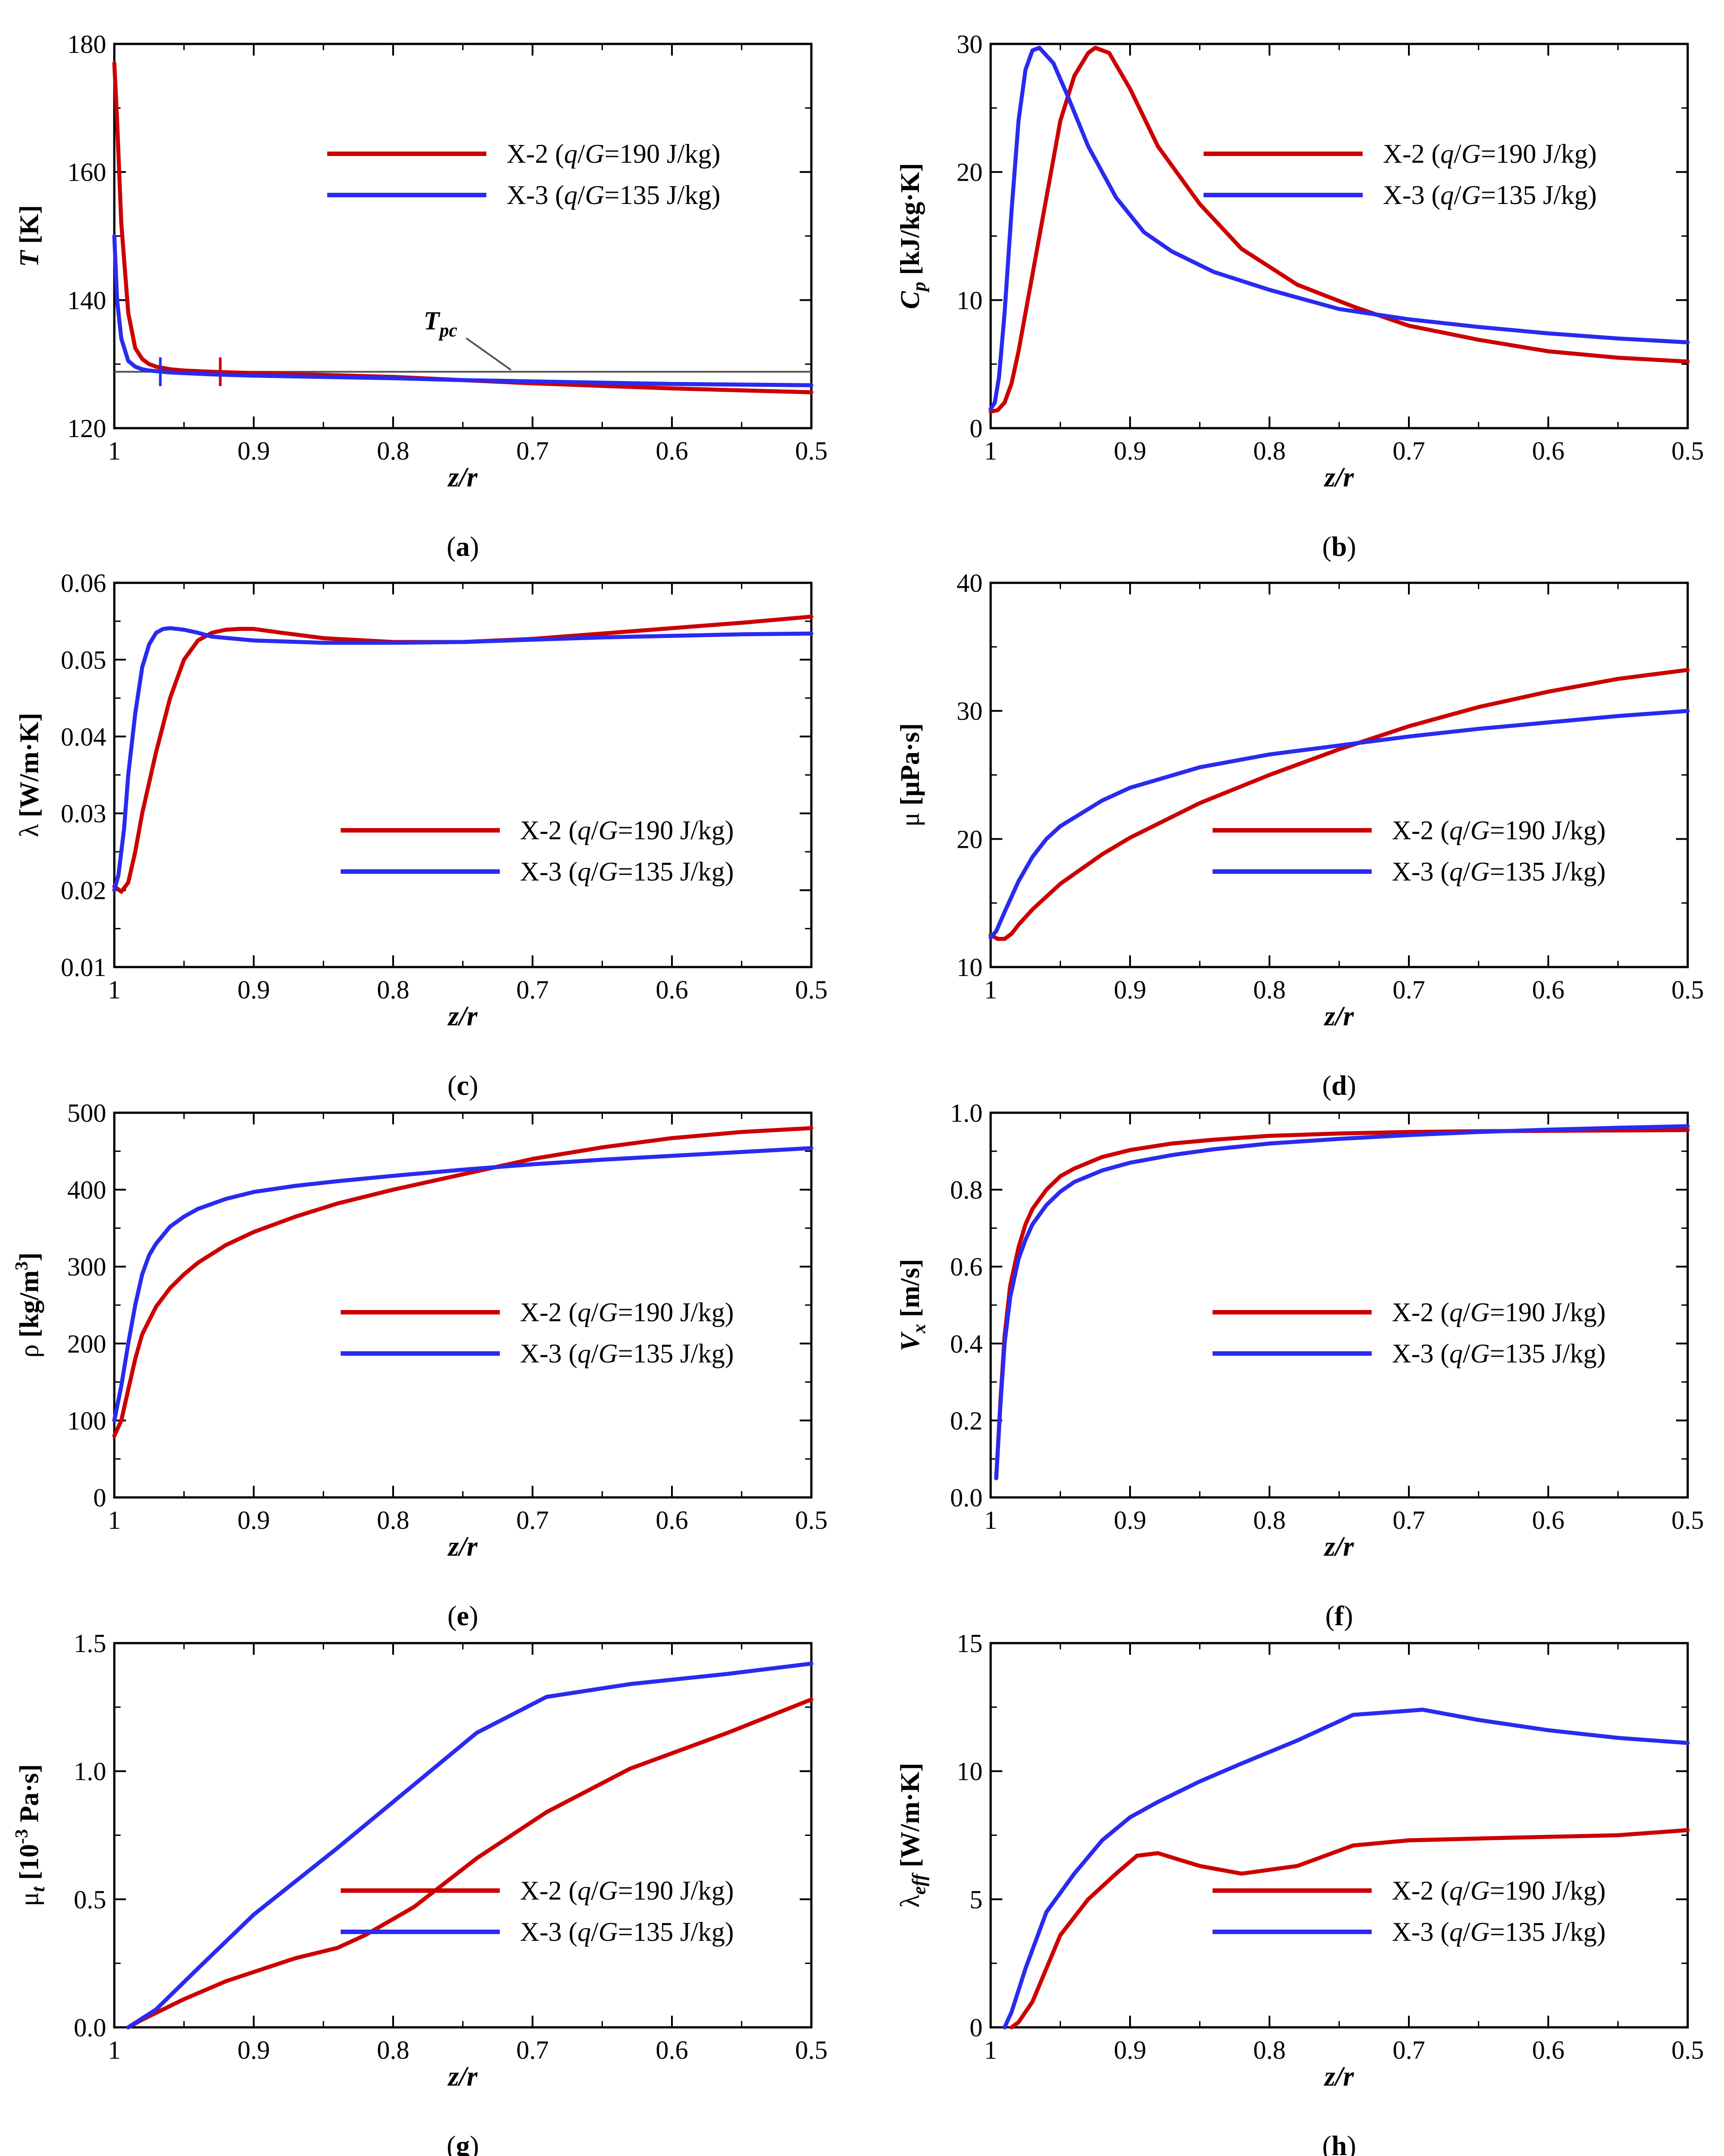 The height and width of the screenshot is (2156, 1724). Describe the element at coordinates (1339, 1616) in the screenshot. I see `panel-label: (f)` at that location.